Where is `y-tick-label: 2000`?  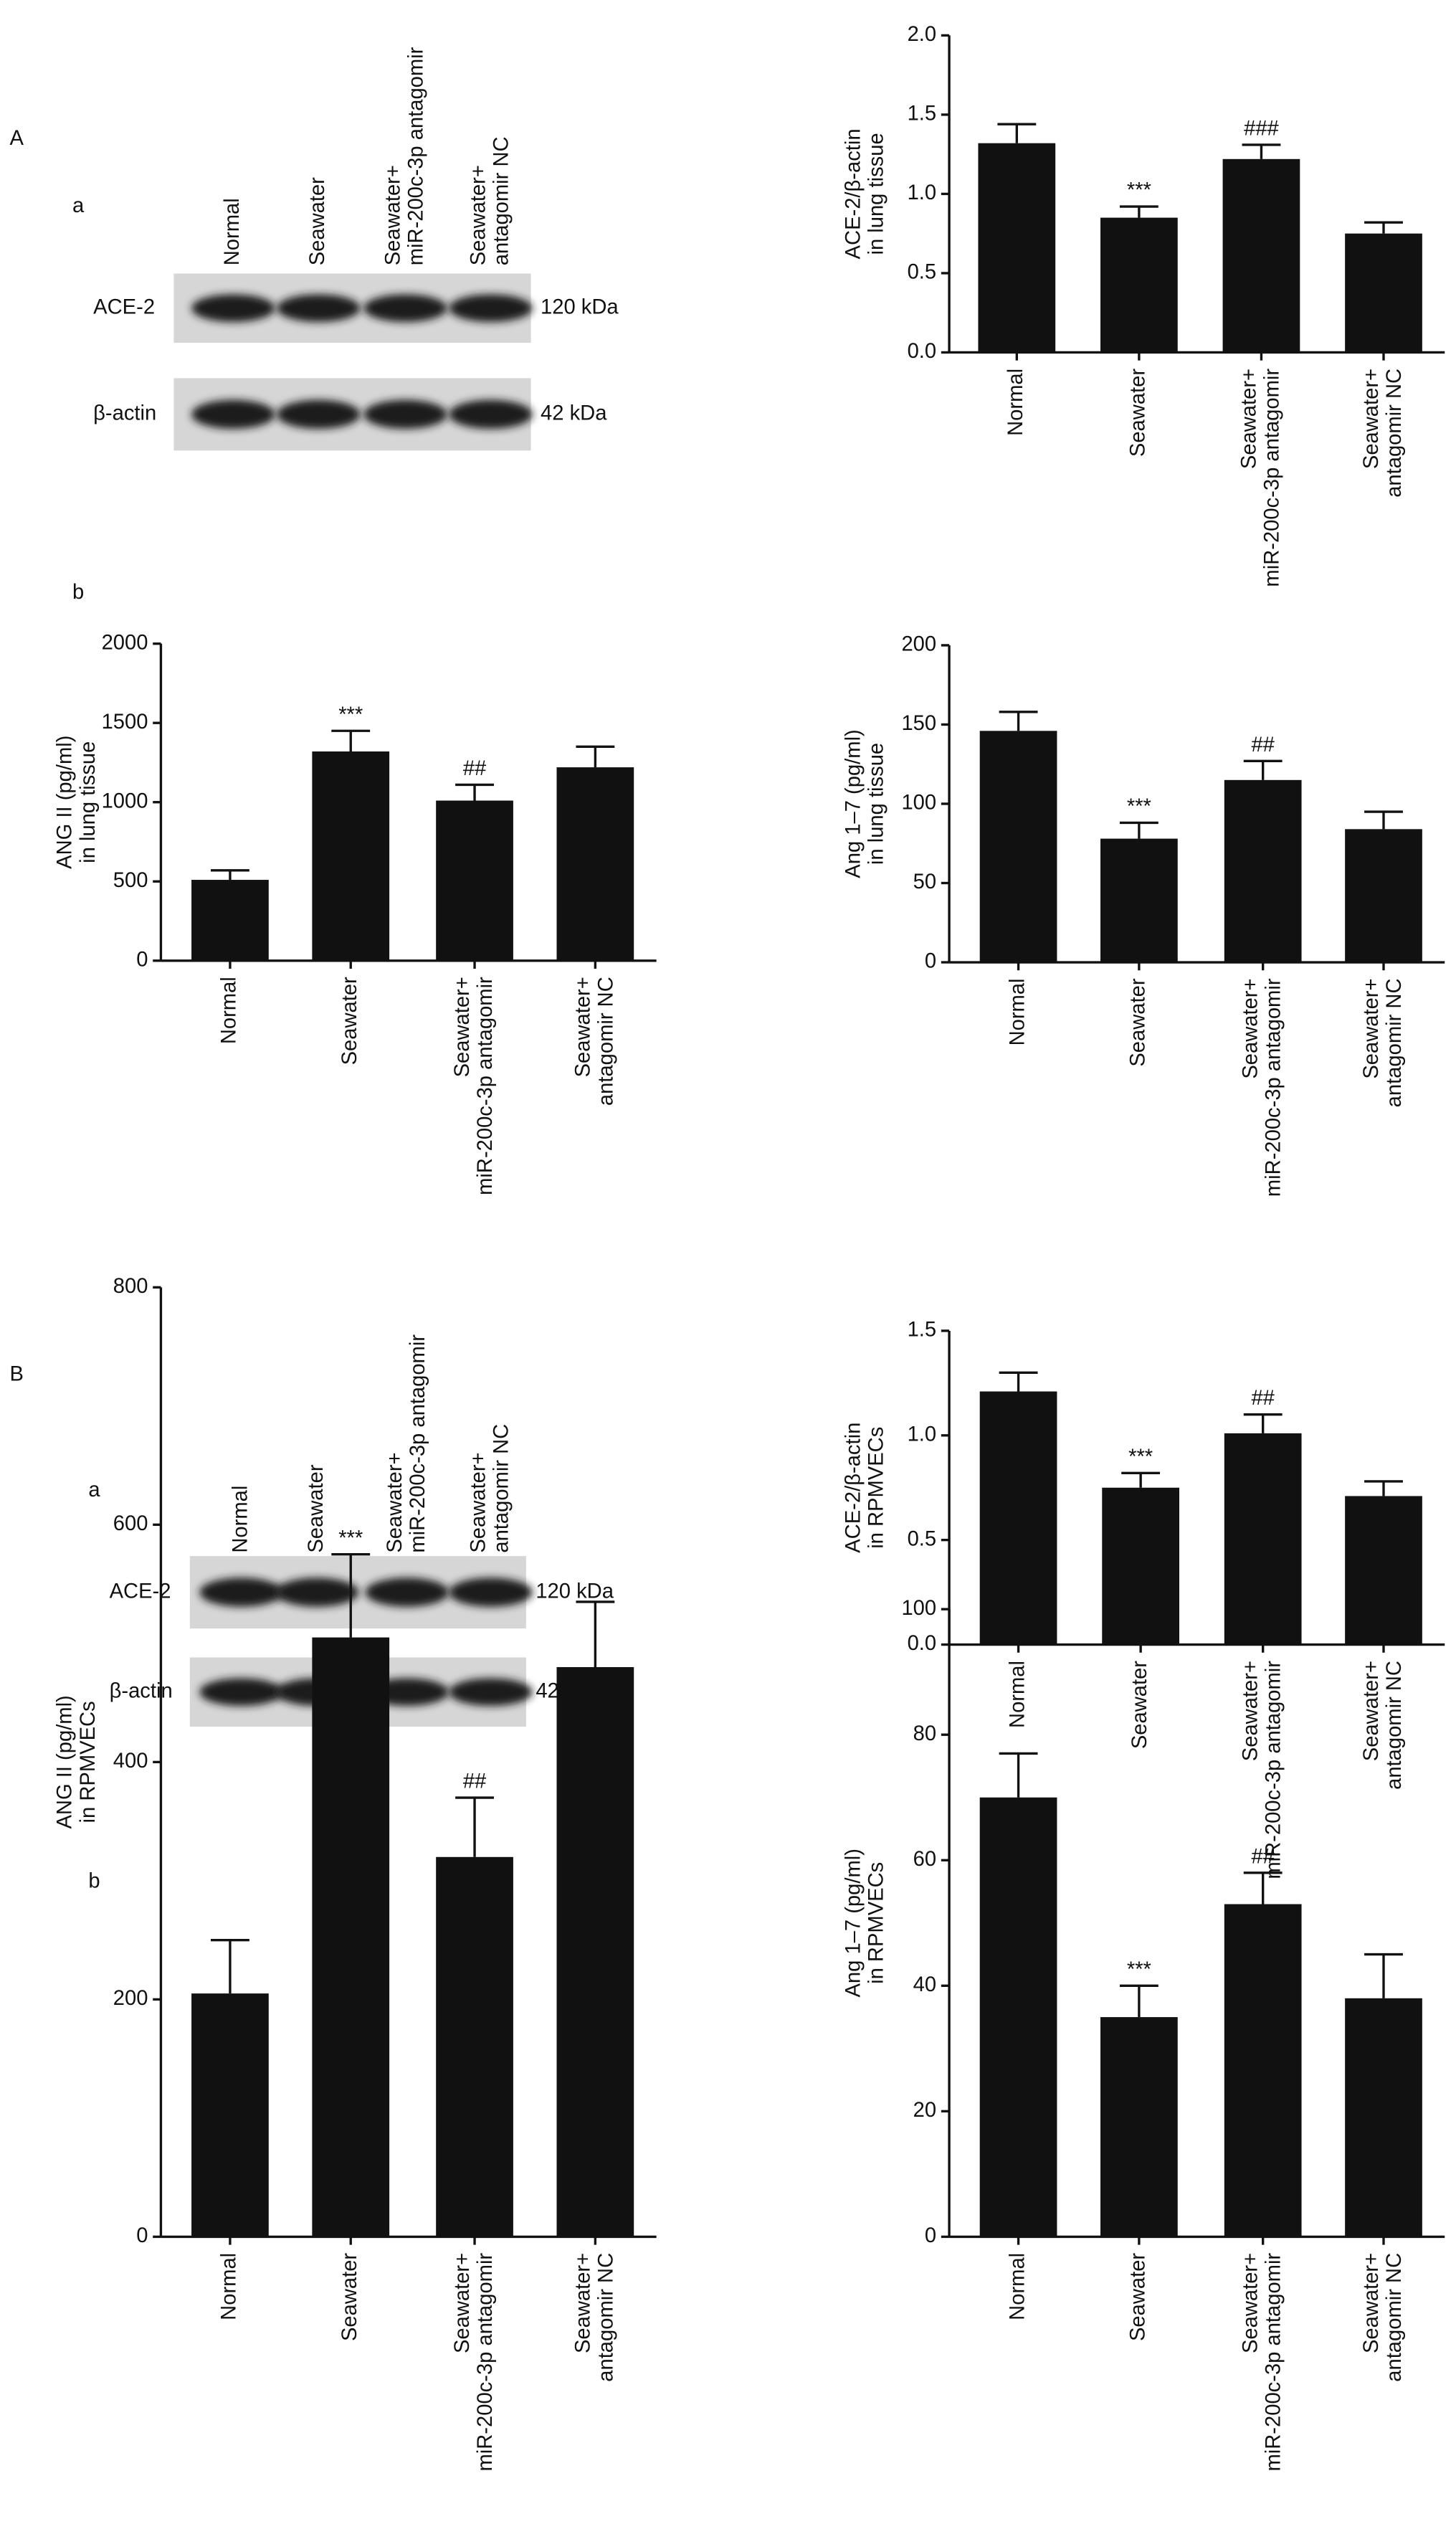
y-tick-label: 2000 is located at coordinates (125, 643).